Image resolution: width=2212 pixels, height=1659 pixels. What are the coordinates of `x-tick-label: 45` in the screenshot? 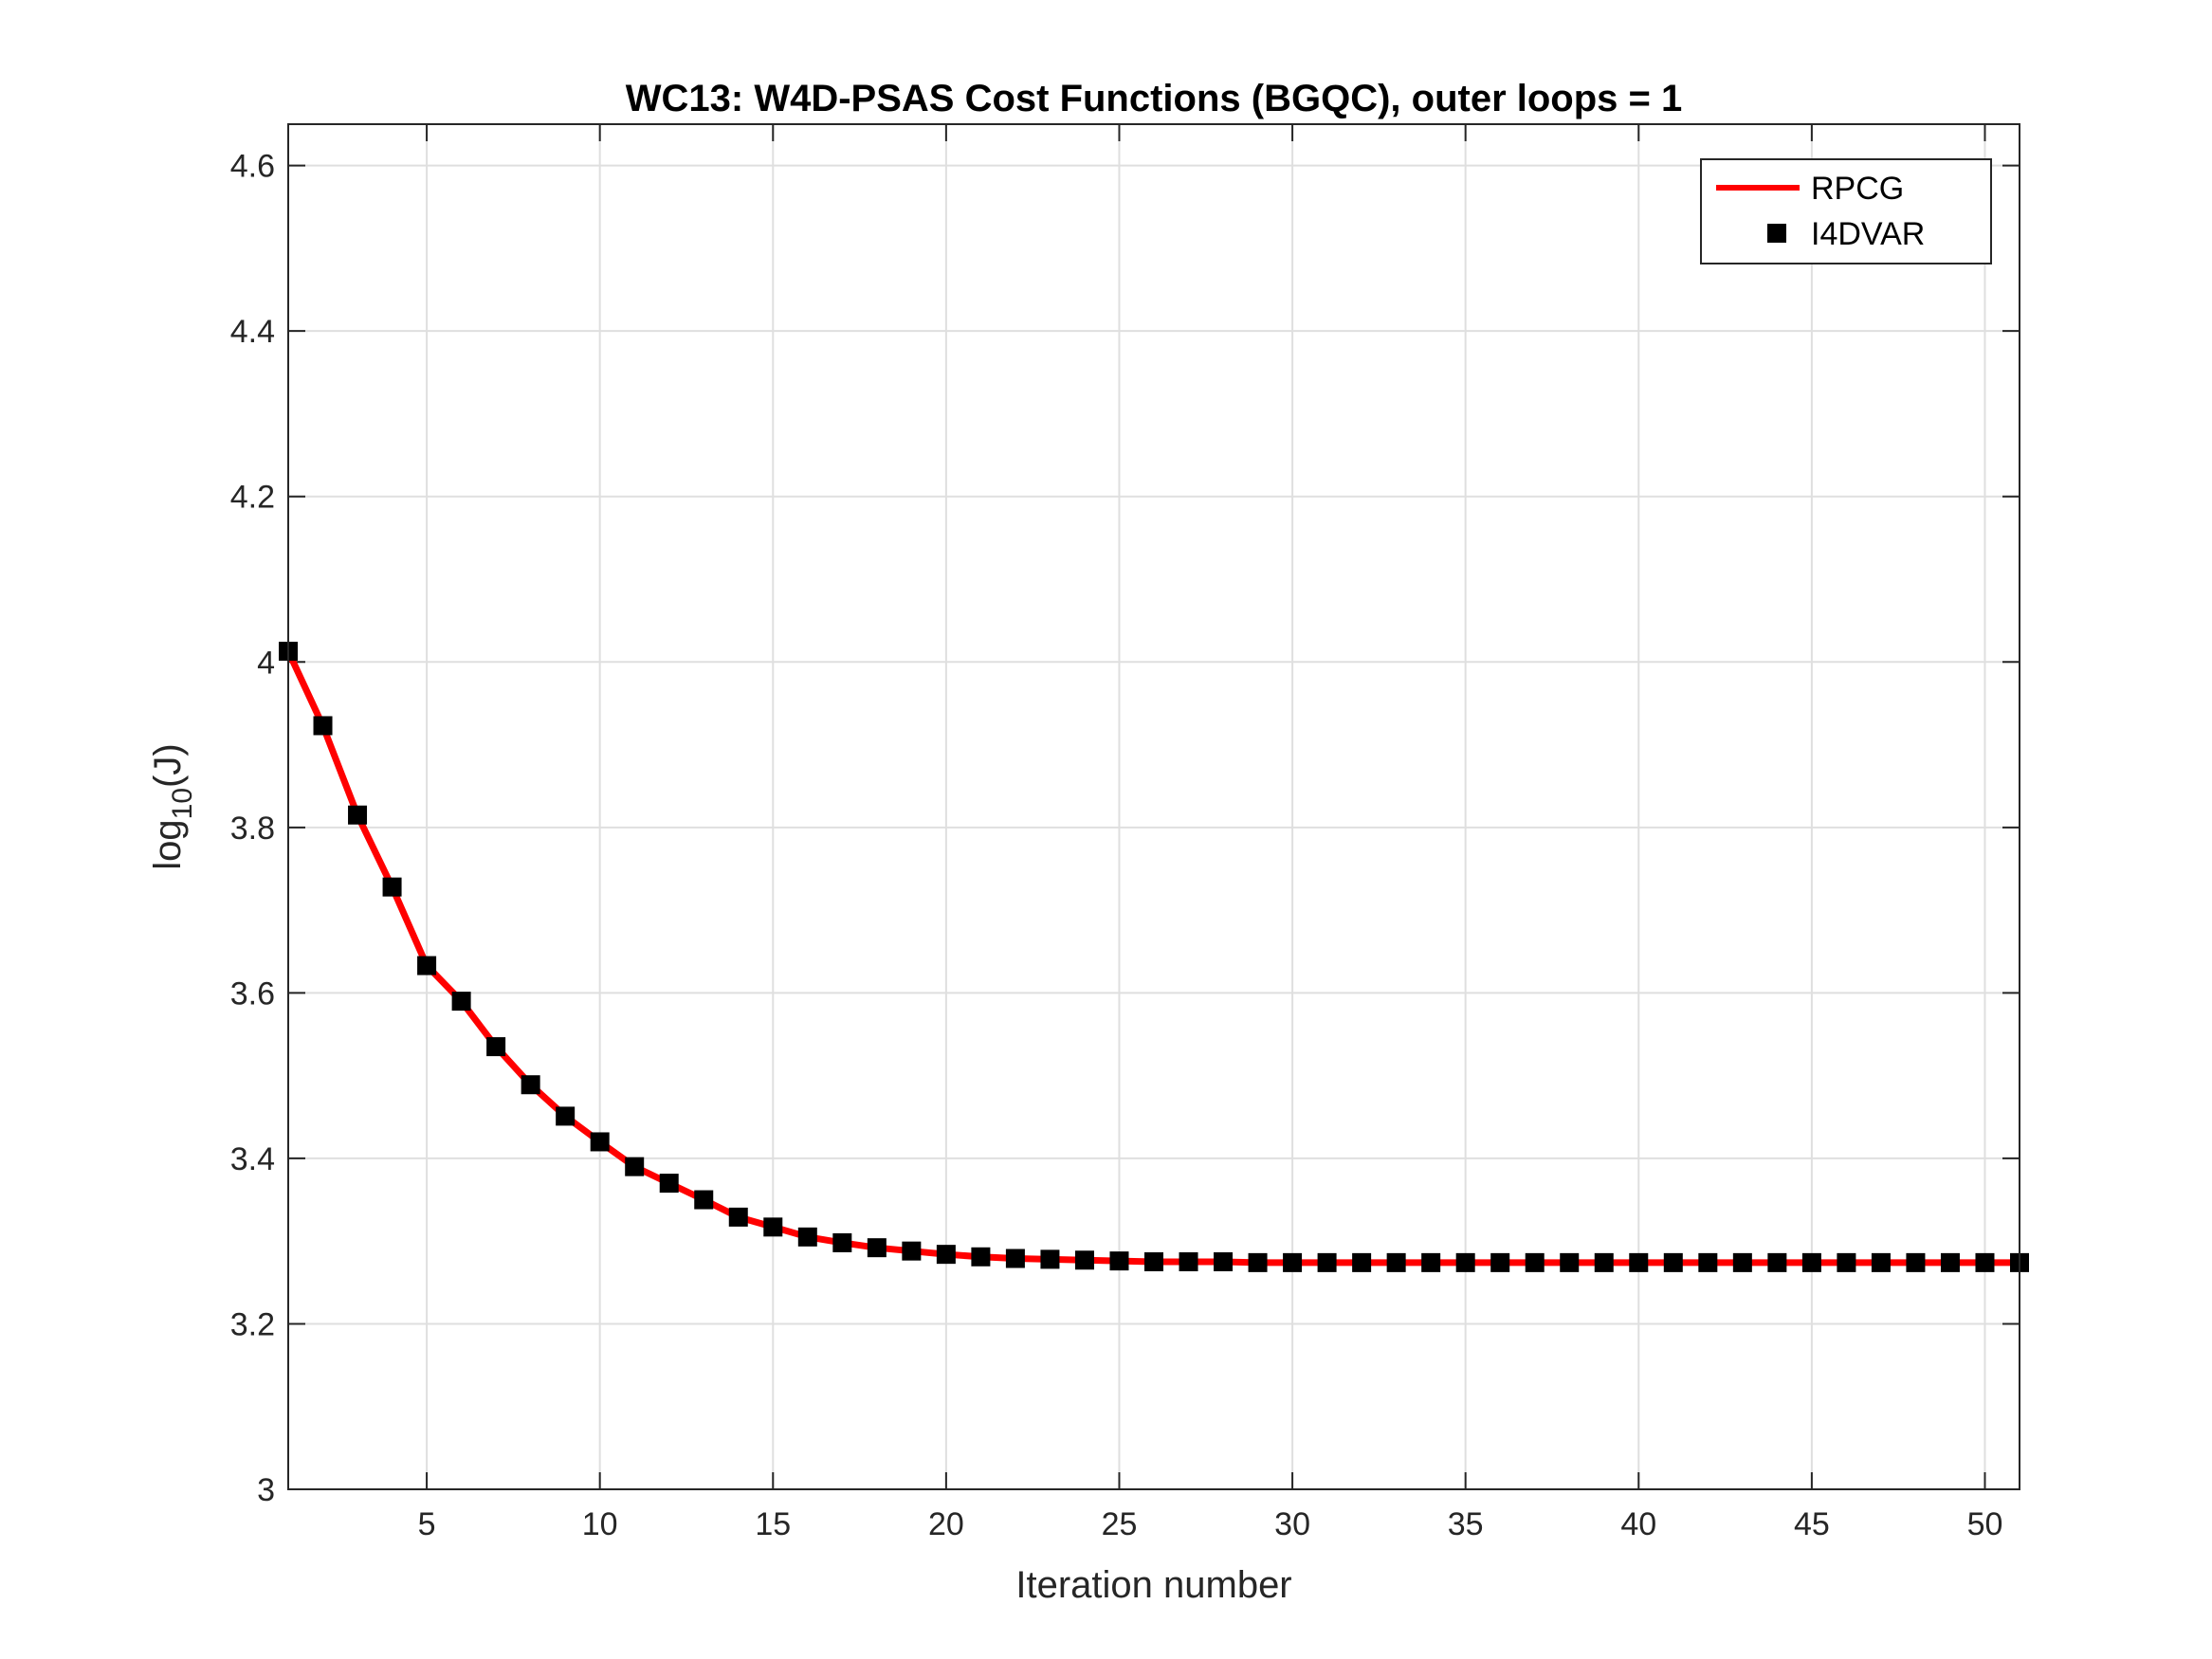 It's located at (1812, 1524).